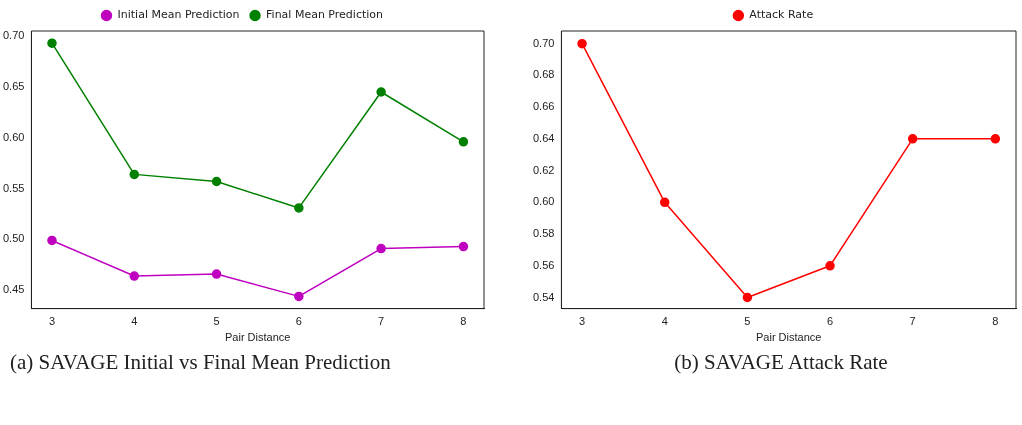 The width and height of the screenshot is (1022, 425). What do you see at coordinates (543, 137) in the screenshot?
I see `y-tick-label: 0.64` at bounding box center [543, 137].